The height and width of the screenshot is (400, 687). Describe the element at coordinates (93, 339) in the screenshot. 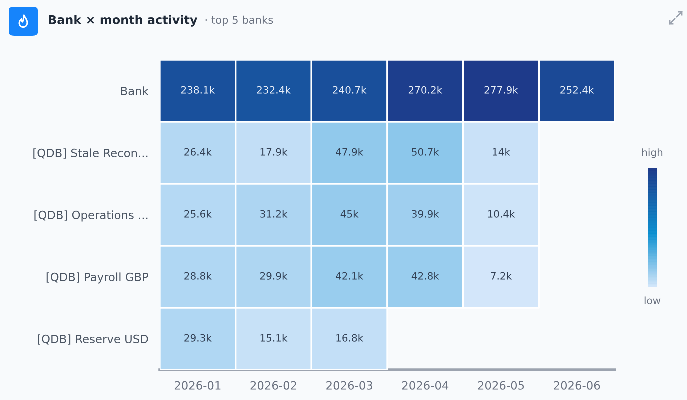

I see `y-tick-label: [QDB] Reserve USD` at that location.